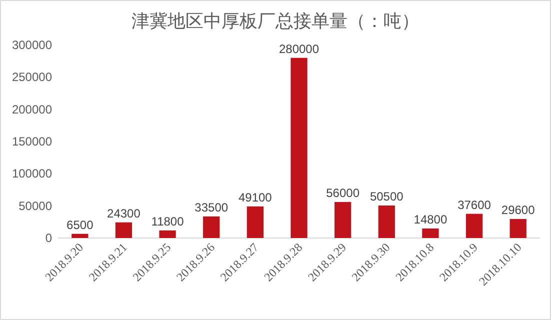 The image size is (551, 320). I want to click on data-label: 29600, so click(518, 209).